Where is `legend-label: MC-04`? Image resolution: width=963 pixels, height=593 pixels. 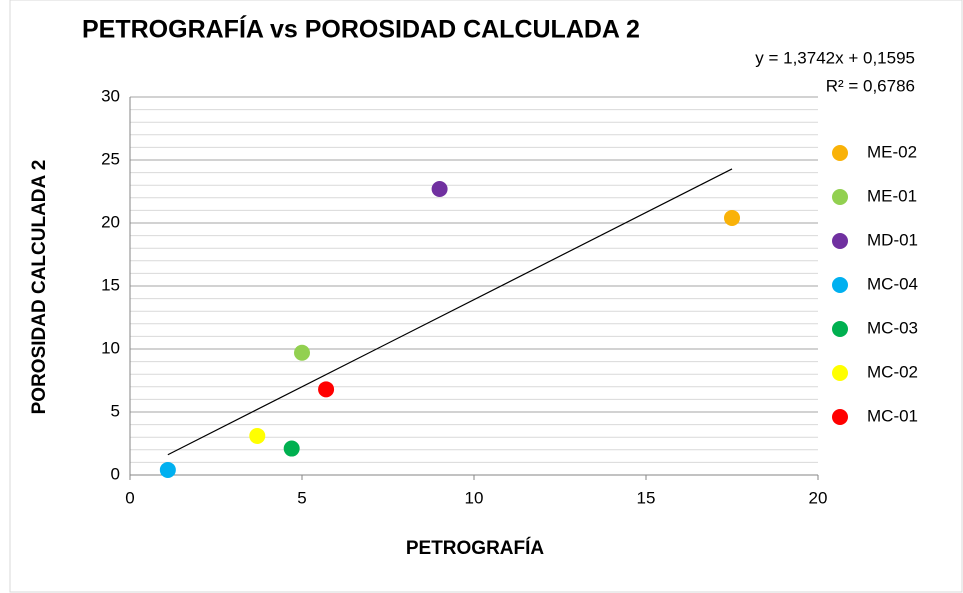 legend-label: MC-04 is located at coordinates (892, 283).